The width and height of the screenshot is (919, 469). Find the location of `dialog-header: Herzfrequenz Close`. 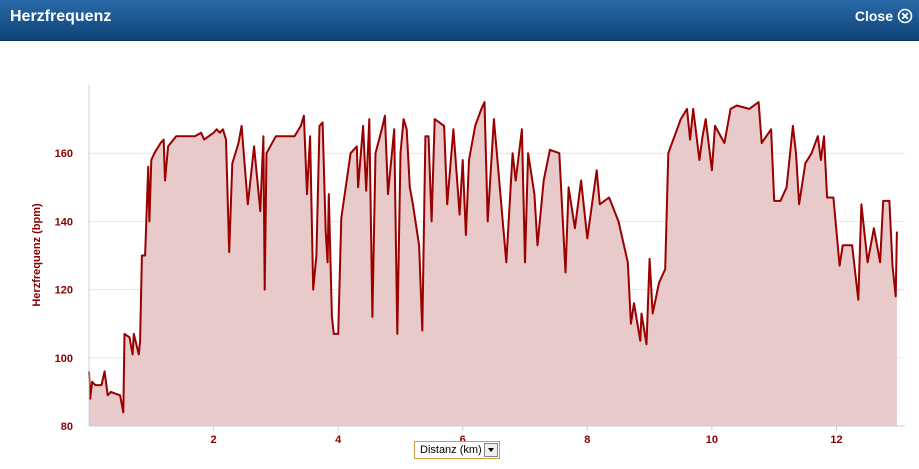

dialog-header: Herzfrequenz Close is located at coordinates (459, 20).